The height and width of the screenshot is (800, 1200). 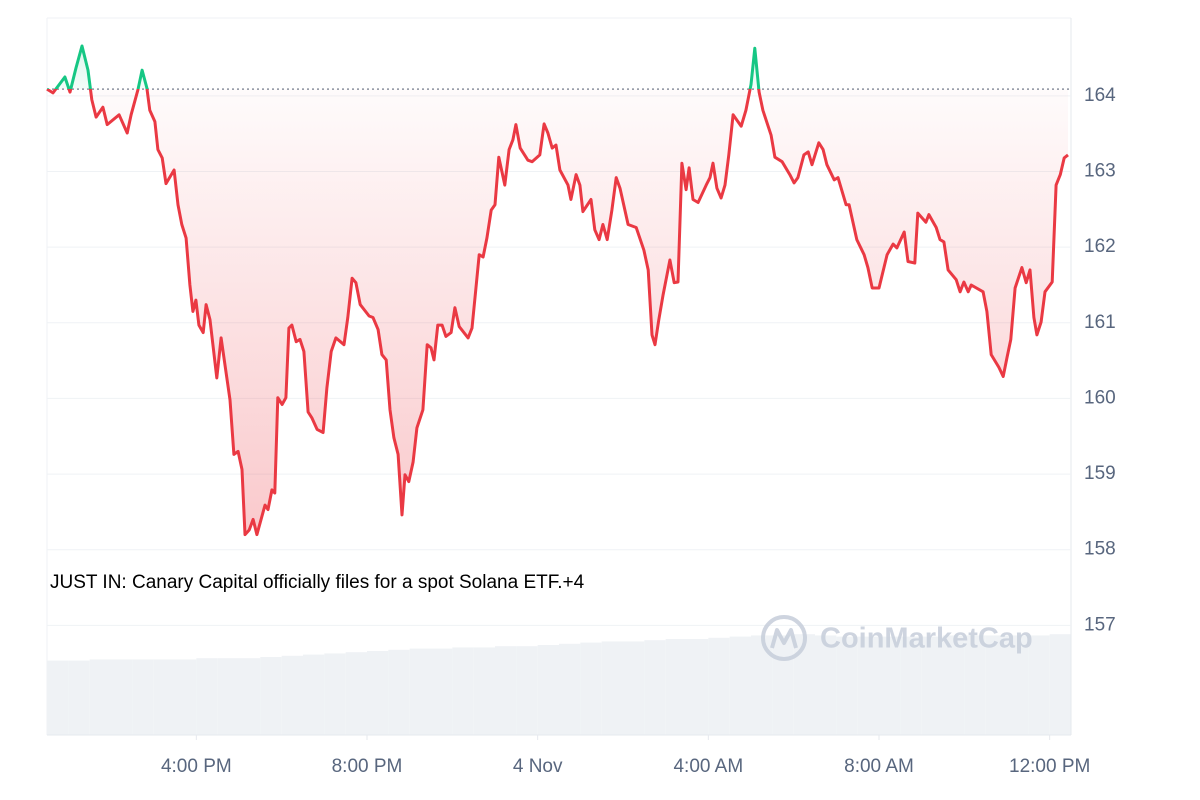 What do you see at coordinates (1100, 322) in the screenshot?
I see `y-tick-label: 161` at bounding box center [1100, 322].